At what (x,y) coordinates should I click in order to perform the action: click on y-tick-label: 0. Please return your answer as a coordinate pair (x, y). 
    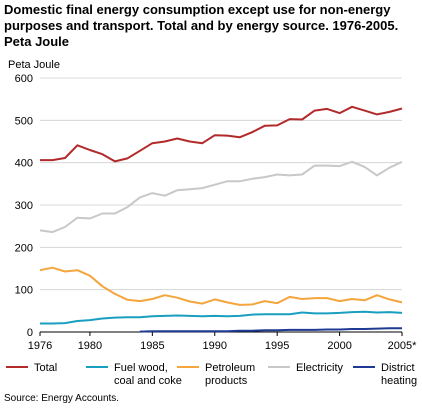
    Looking at the image, I should click on (30, 333).